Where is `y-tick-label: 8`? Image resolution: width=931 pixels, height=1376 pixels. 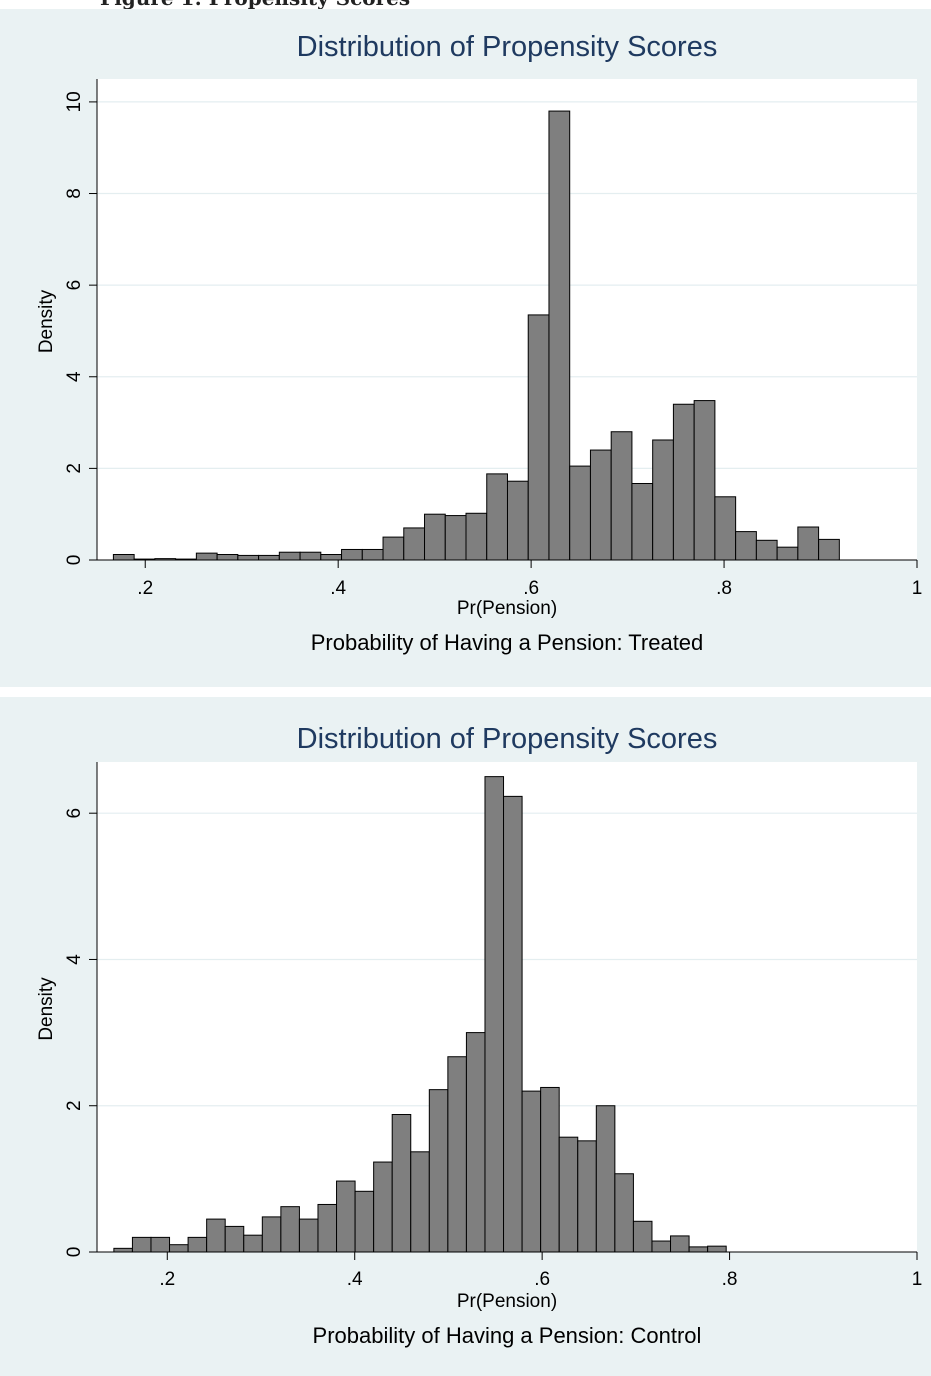 y-tick-label: 8 is located at coordinates (74, 193).